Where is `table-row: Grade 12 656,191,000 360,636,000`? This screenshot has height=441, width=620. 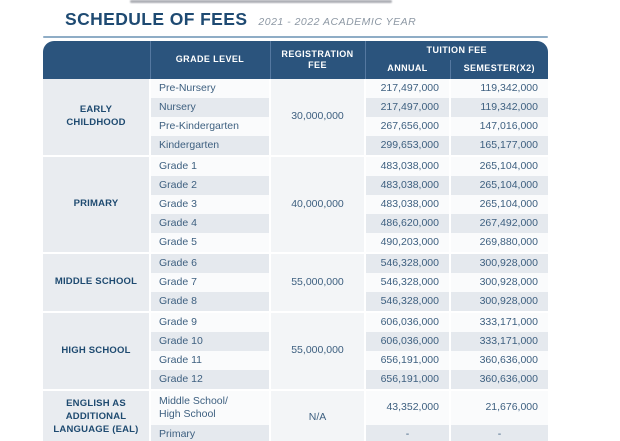 table-row: Grade 12 656,191,000 360,636,000 is located at coordinates (295, 380).